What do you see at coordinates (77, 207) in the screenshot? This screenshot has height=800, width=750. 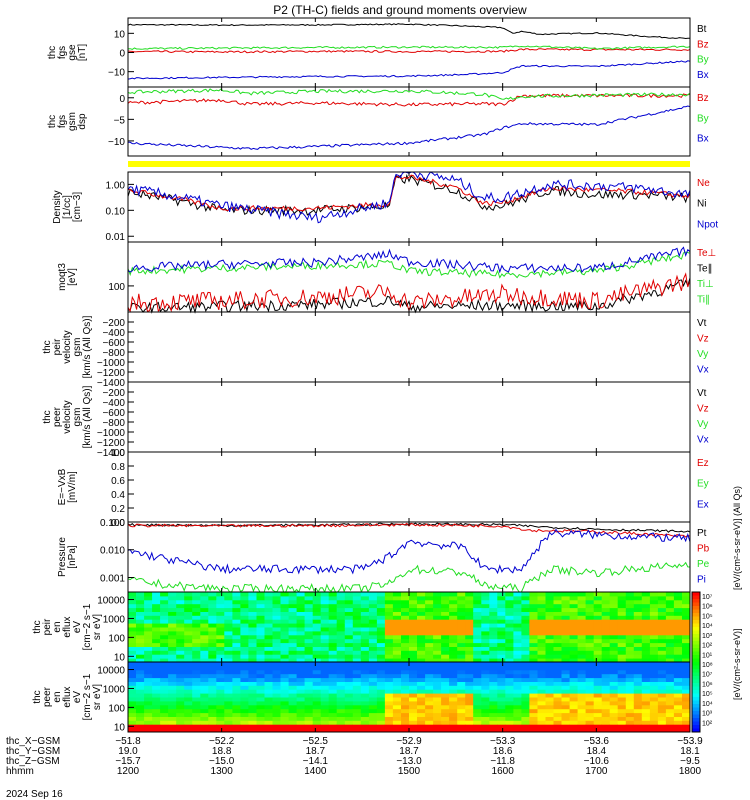 I see `y-axis-label: [cm−3]` at bounding box center [77, 207].